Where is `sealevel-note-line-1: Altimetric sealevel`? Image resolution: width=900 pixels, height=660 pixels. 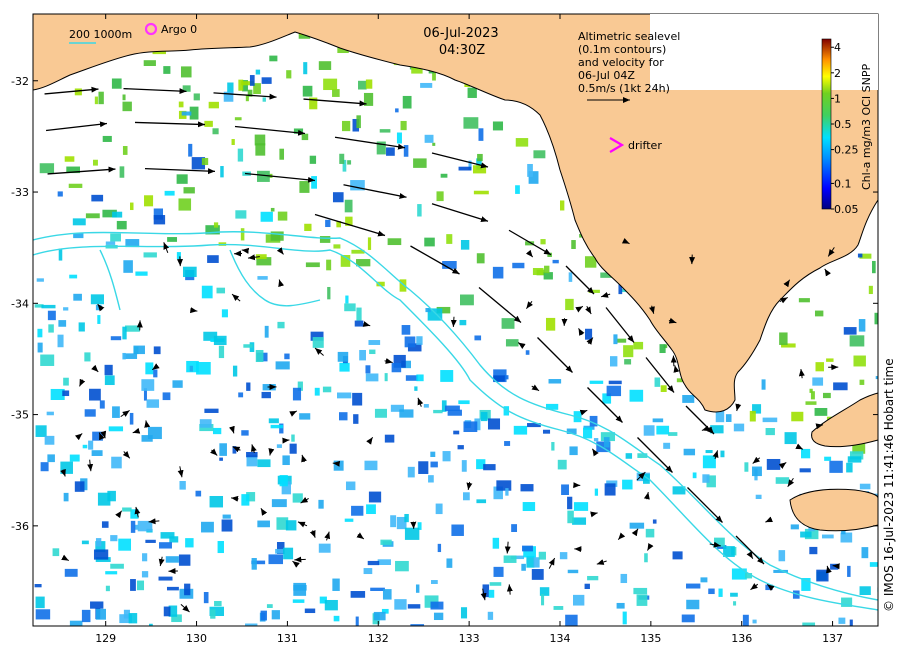 sealevel-note-line-1: Altimetric sealevel is located at coordinates (629, 36).